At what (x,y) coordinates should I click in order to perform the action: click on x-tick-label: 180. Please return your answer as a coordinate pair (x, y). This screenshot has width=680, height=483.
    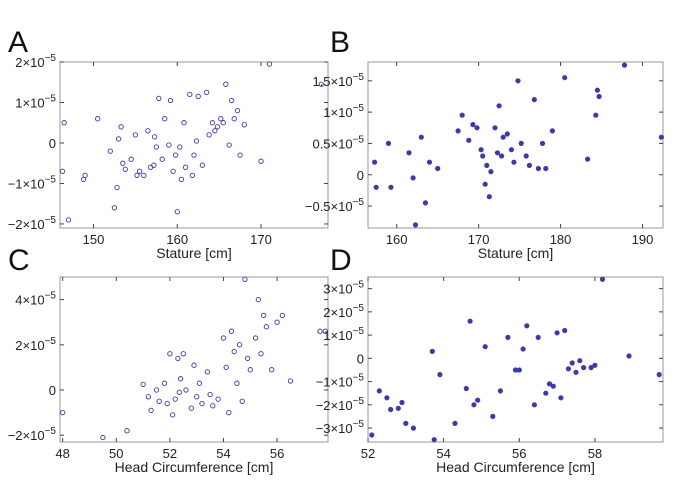
    Looking at the image, I should click on (561, 239).